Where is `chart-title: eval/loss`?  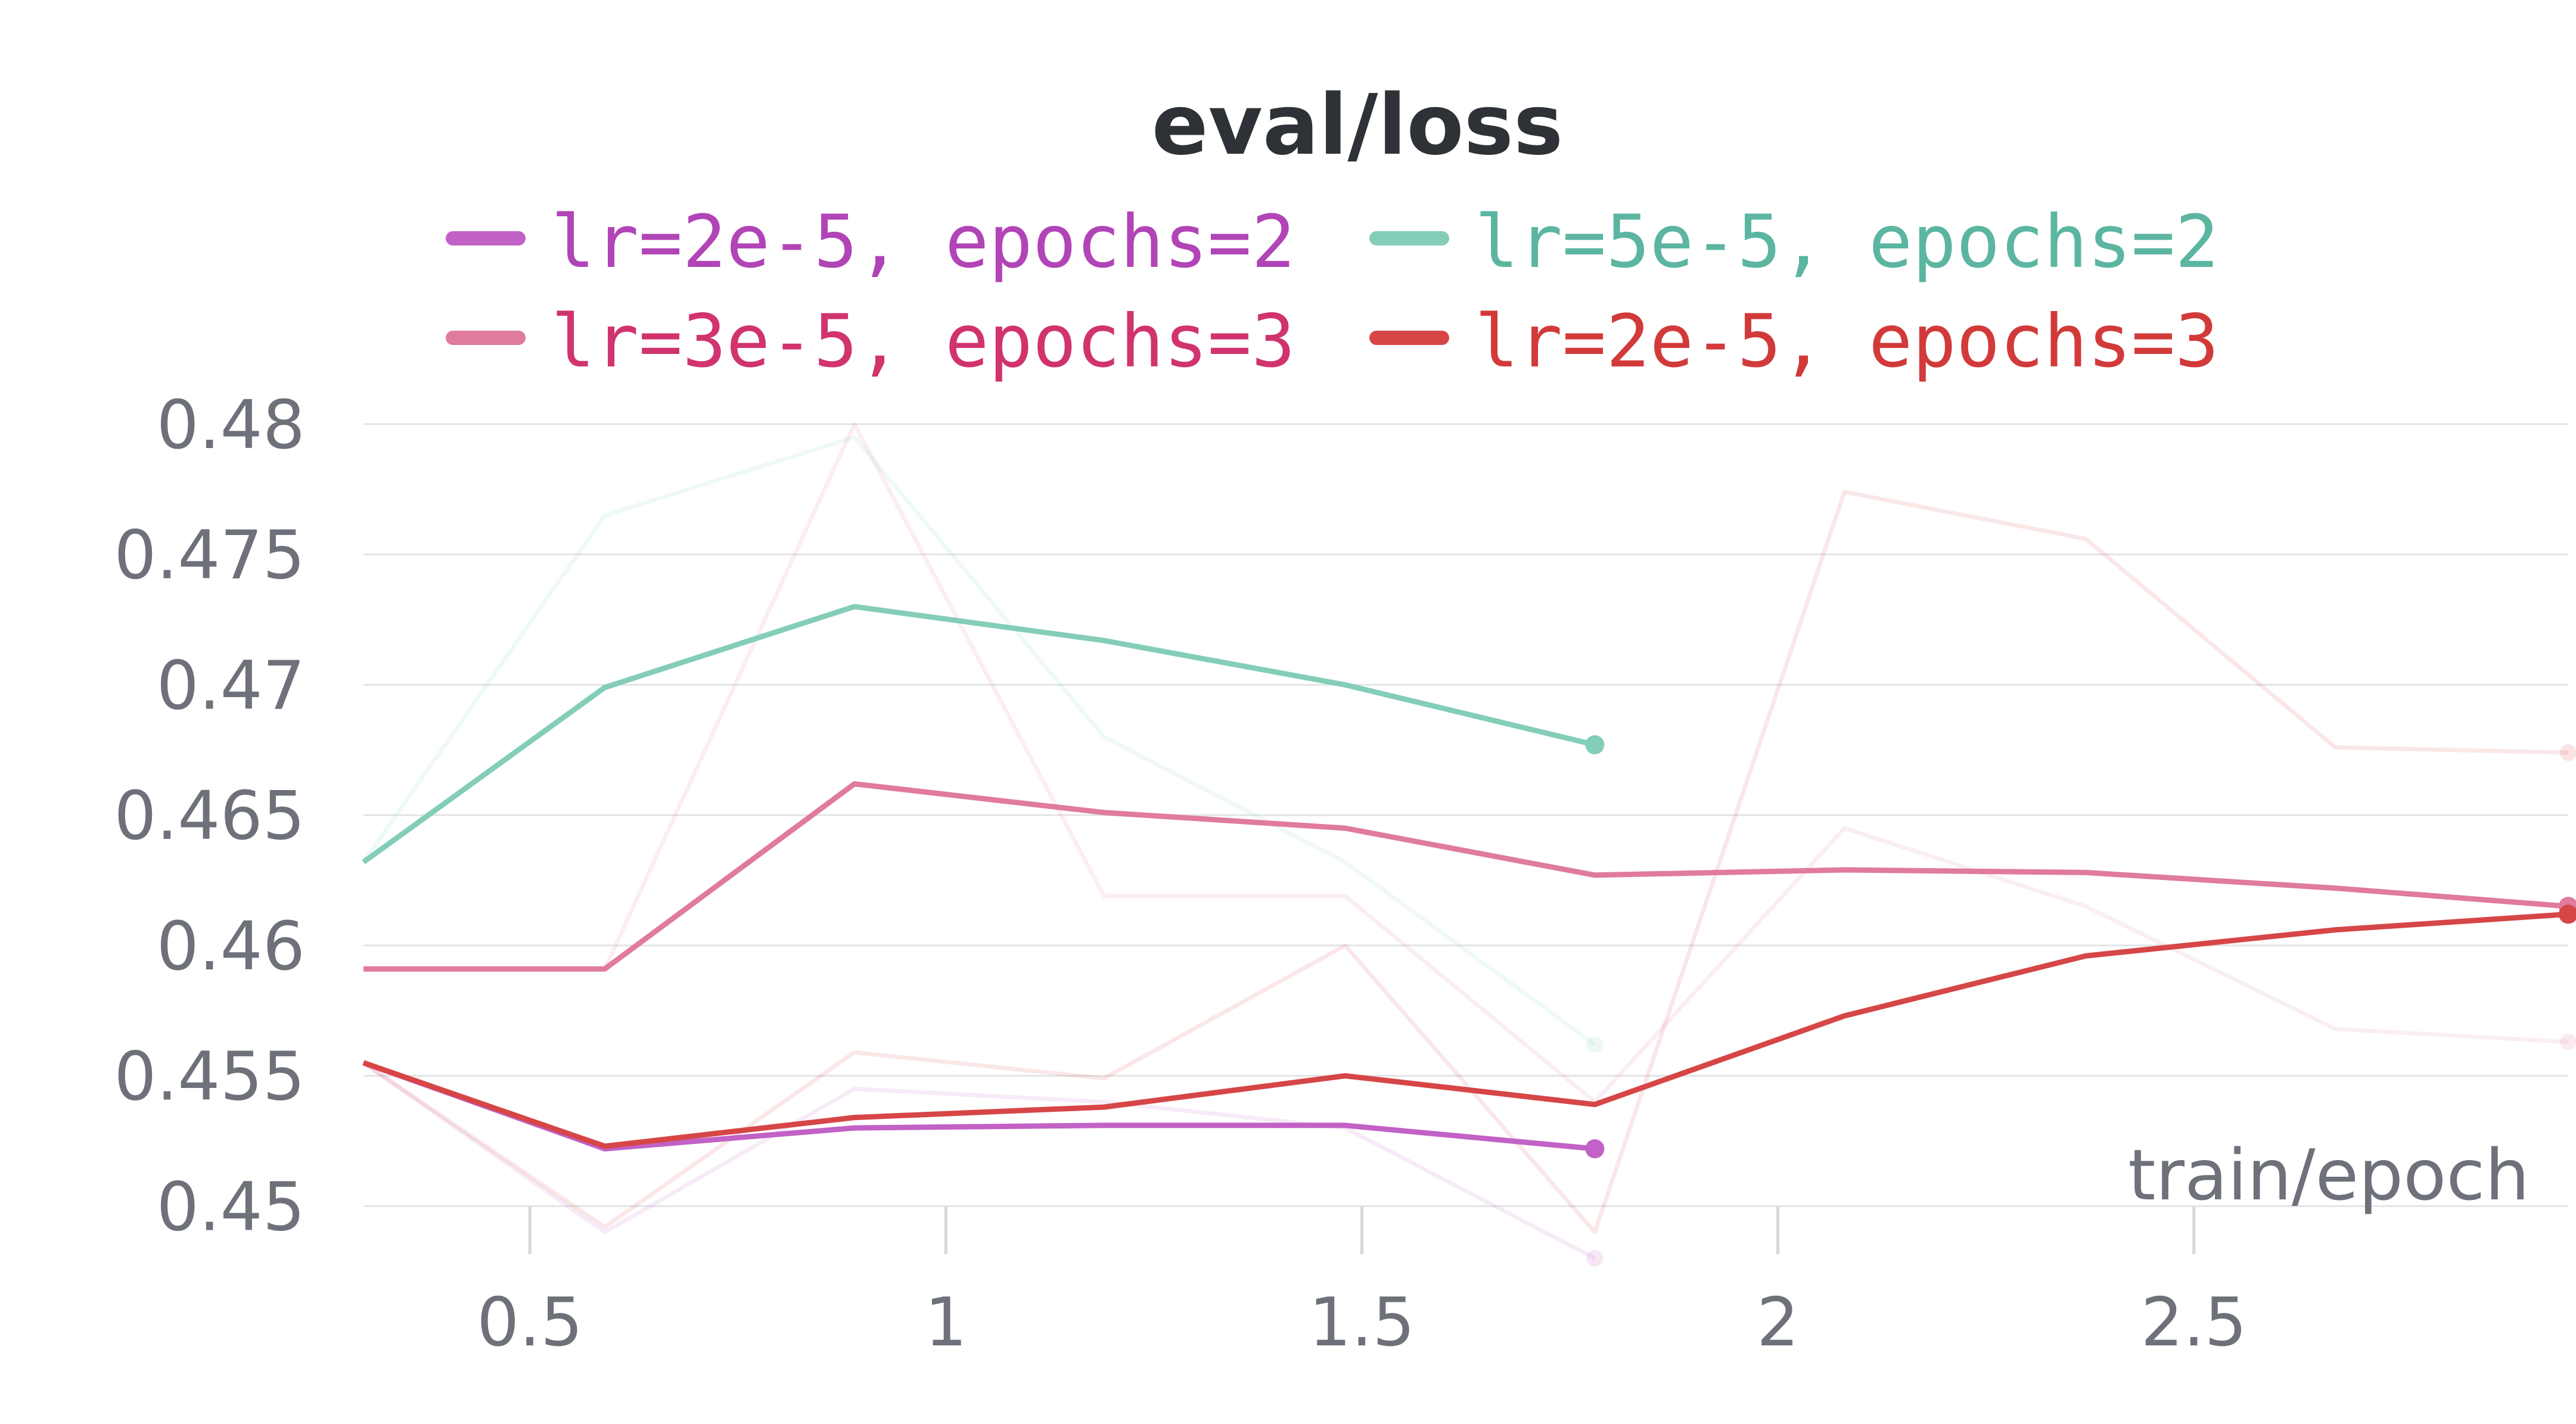
chart-title: eval/loss is located at coordinates (1358, 125).